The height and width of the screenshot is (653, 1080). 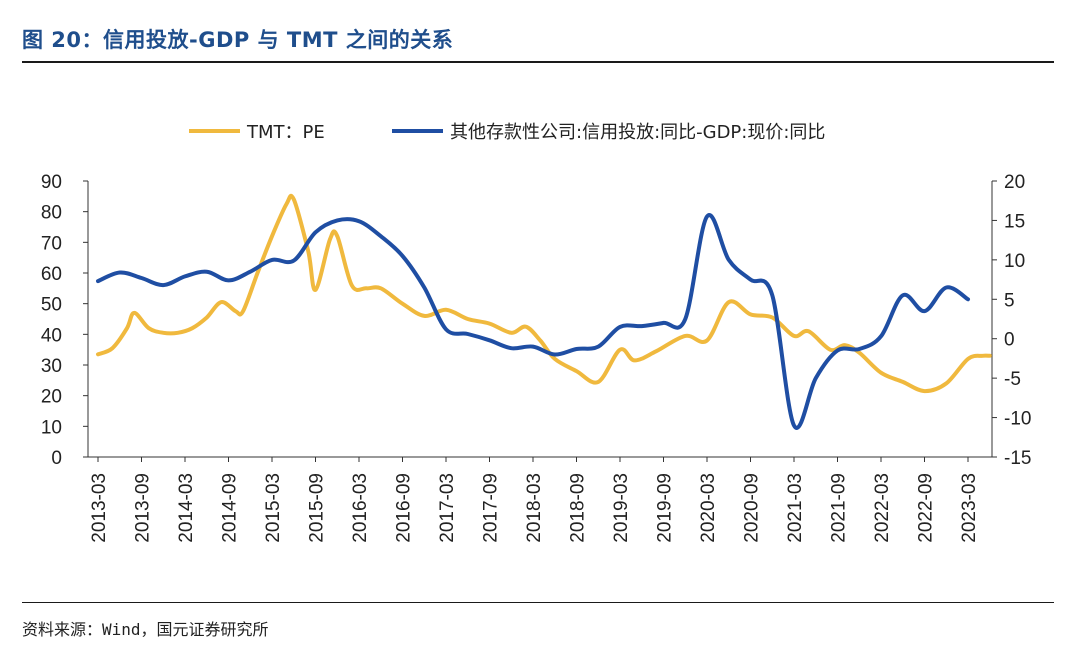 What do you see at coordinates (285, 132) in the screenshot?
I see `legend-label-tmt-pe: TMT：PE` at bounding box center [285, 132].